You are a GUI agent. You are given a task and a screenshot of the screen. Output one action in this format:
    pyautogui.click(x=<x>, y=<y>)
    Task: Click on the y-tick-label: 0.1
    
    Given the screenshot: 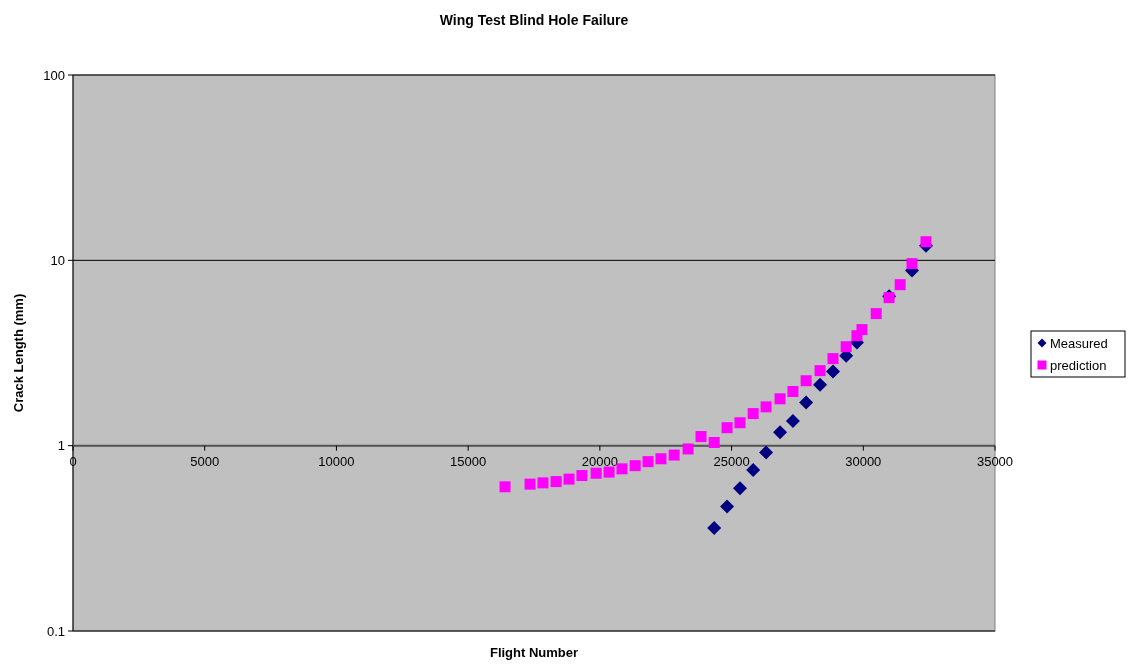 What is the action you would take?
    pyautogui.click(x=55, y=631)
    